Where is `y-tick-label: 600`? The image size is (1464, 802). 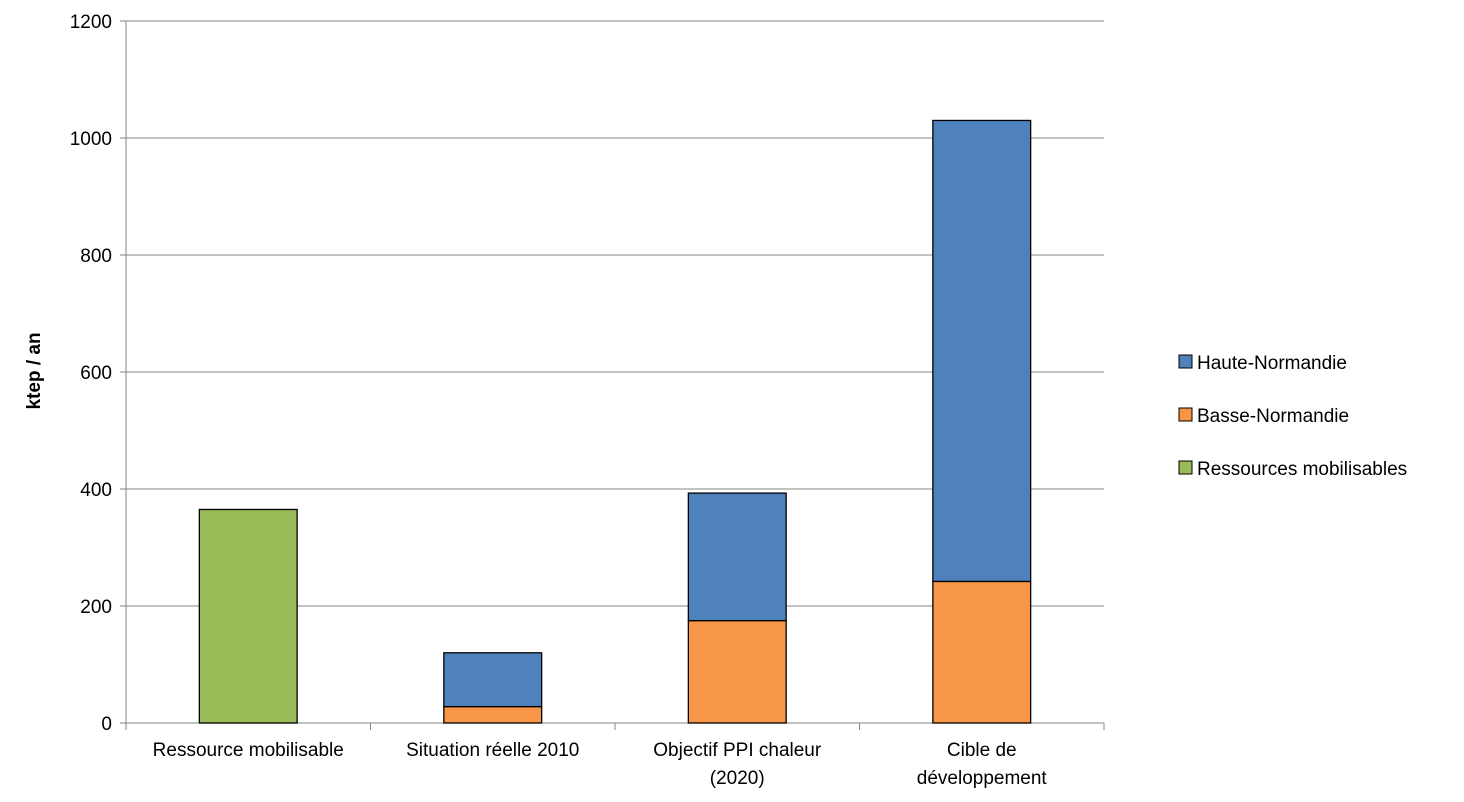 y-tick-label: 600 is located at coordinates (96, 373).